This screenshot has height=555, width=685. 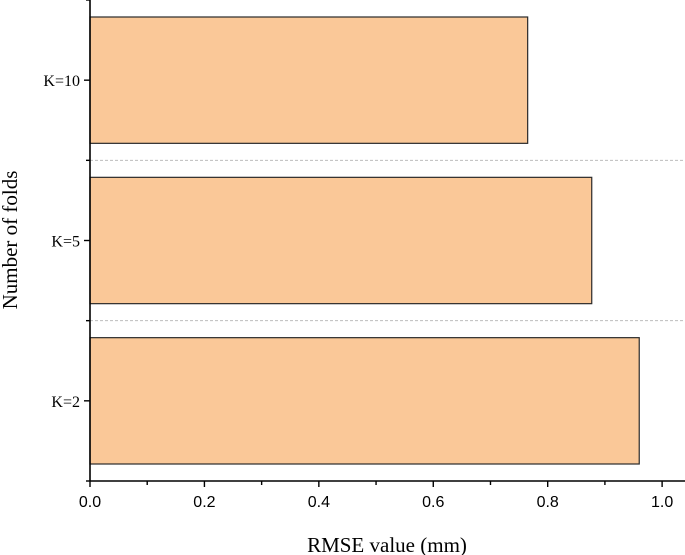 I want to click on y-ticks-group: K=2 K=5 K=10, so click(x=66, y=241).